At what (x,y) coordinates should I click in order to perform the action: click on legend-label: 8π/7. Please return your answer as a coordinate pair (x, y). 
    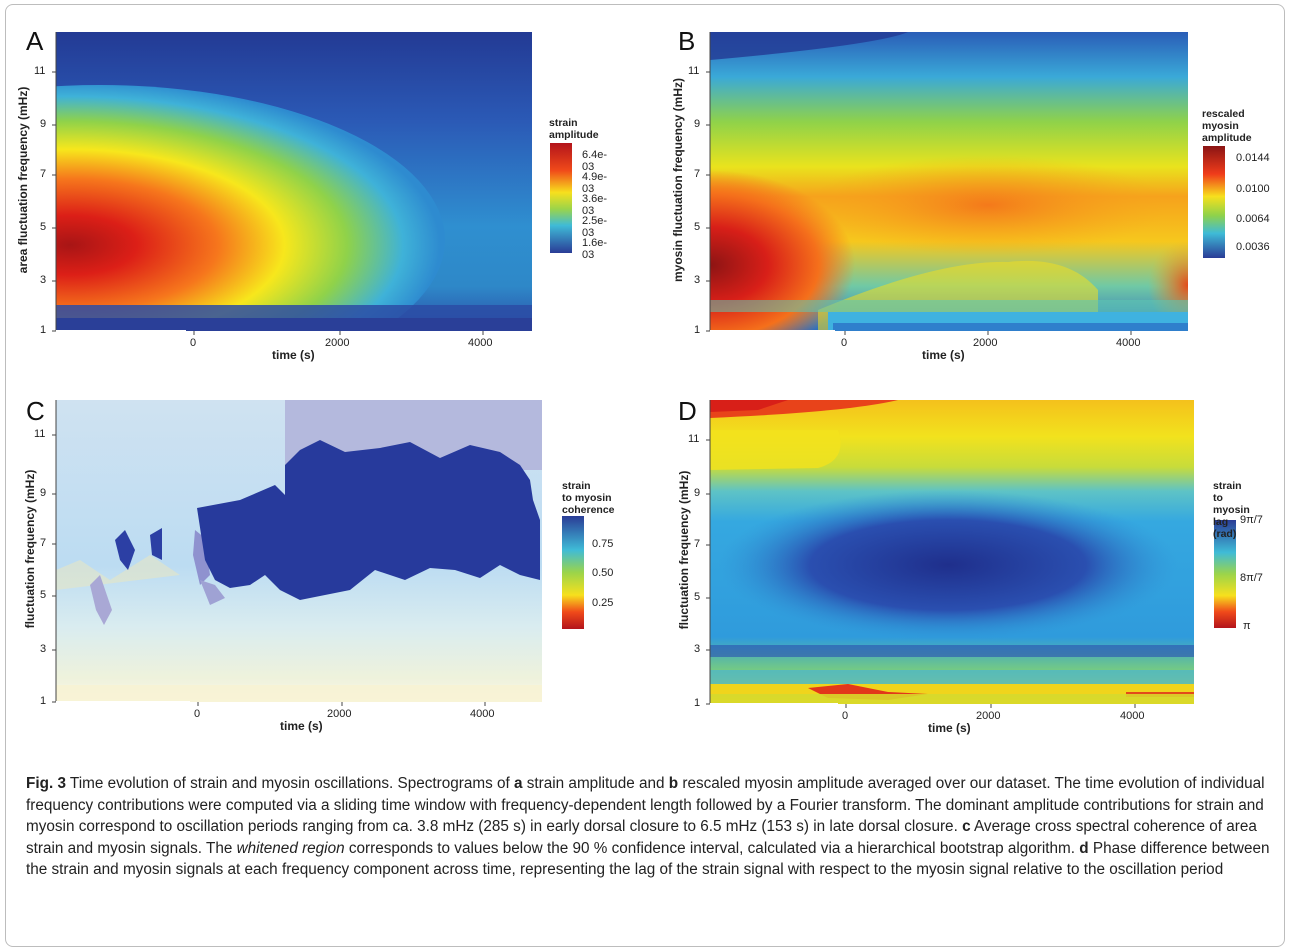
    Looking at the image, I should click on (1251, 578).